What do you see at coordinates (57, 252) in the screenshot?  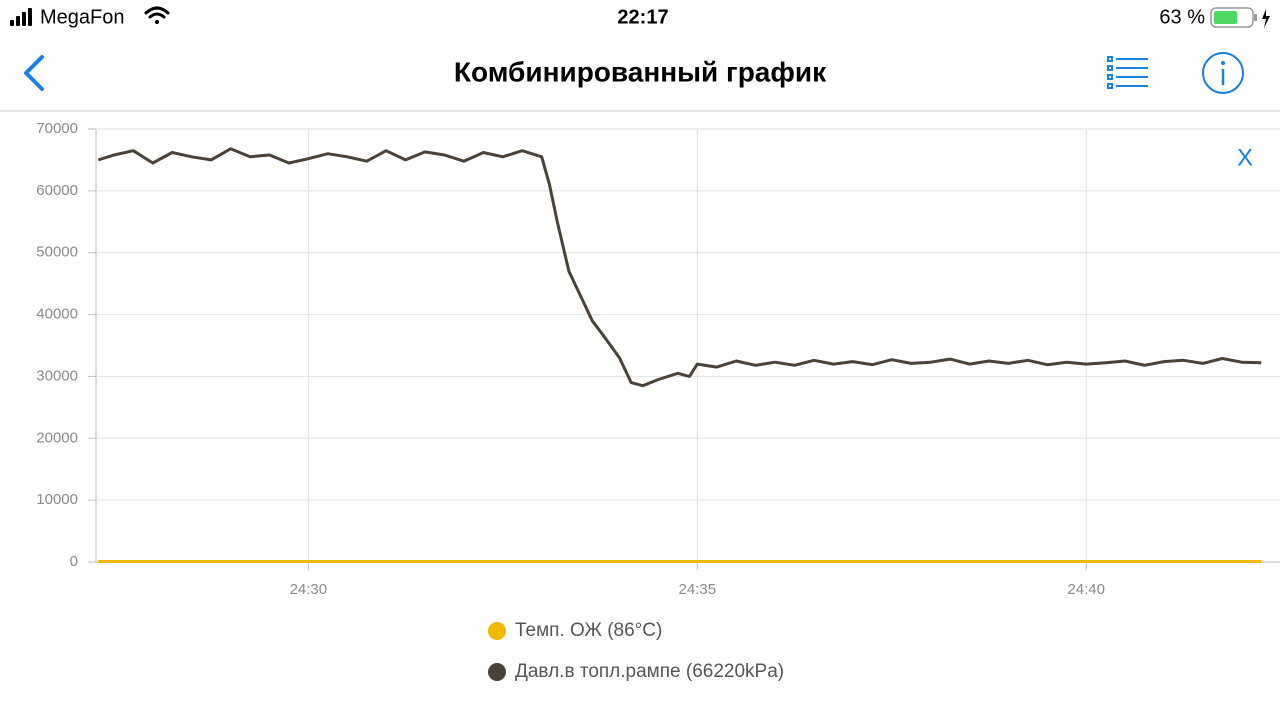 I see `y-tick-label: 50000` at bounding box center [57, 252].